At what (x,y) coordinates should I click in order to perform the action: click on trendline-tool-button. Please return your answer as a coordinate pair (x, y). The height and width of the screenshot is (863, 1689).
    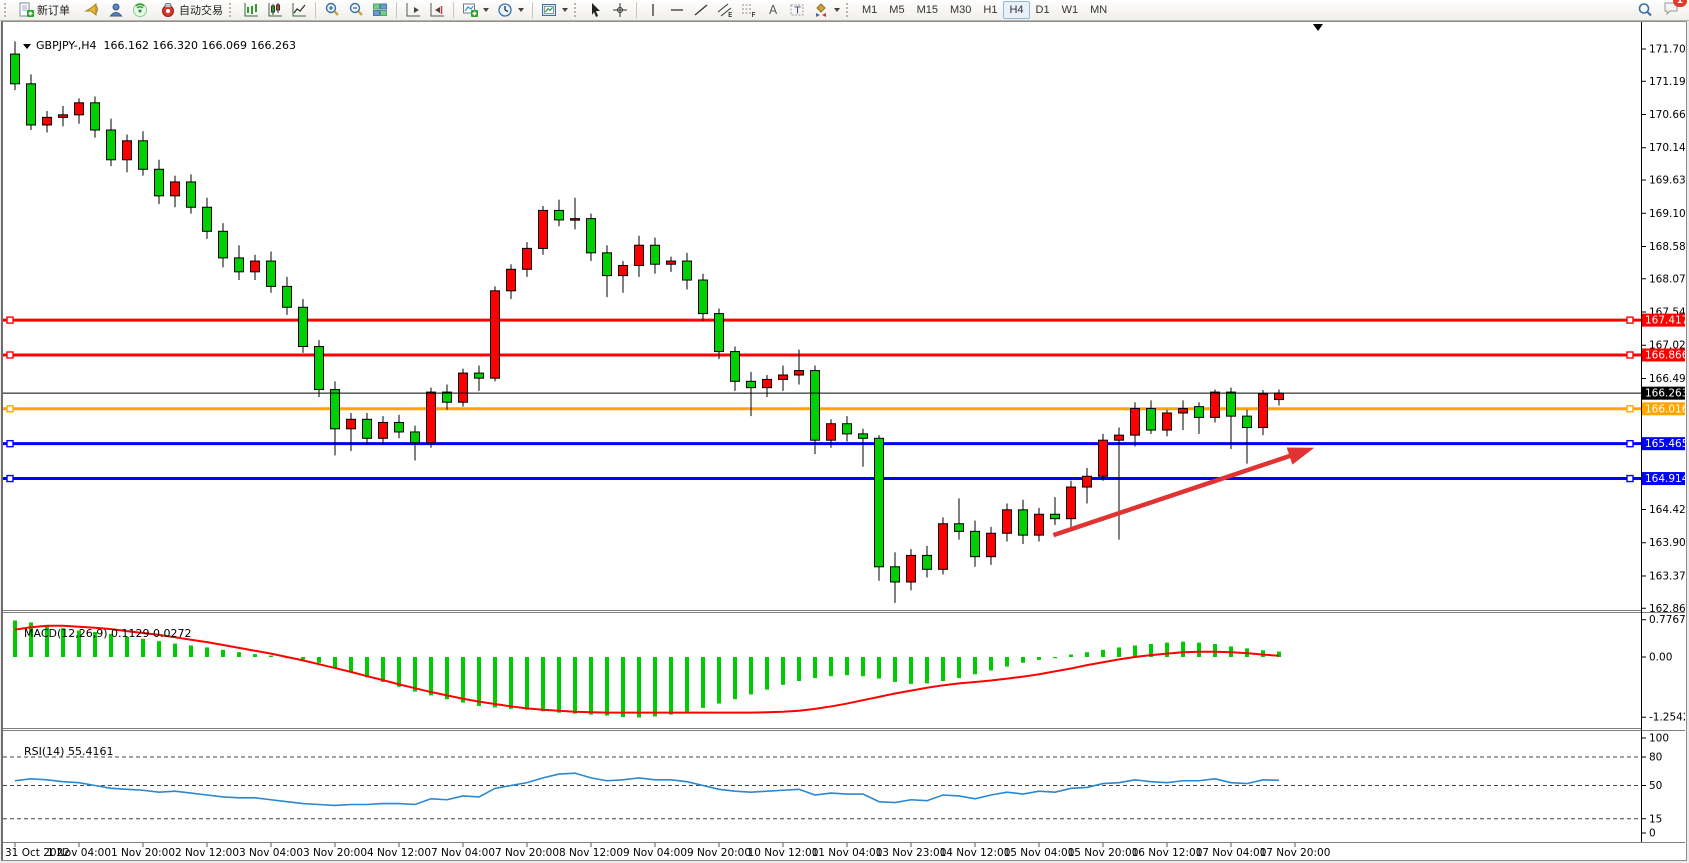
    Looking at the image, I should click on (701, 10).